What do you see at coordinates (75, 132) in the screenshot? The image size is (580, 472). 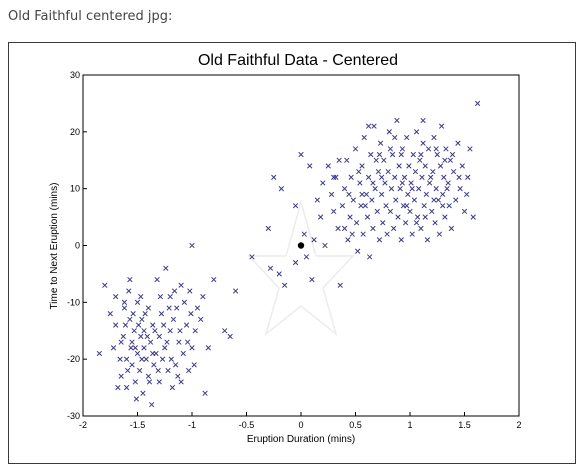 I see `y-tick-label: 20` at bounding box center [75, 132].